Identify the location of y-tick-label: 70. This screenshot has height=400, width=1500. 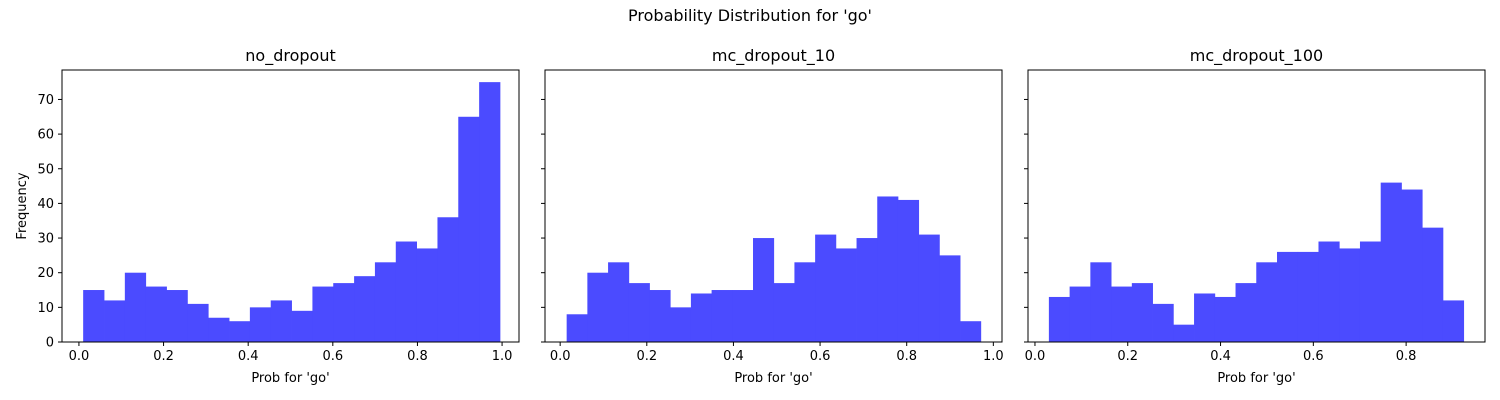
(45, 100).